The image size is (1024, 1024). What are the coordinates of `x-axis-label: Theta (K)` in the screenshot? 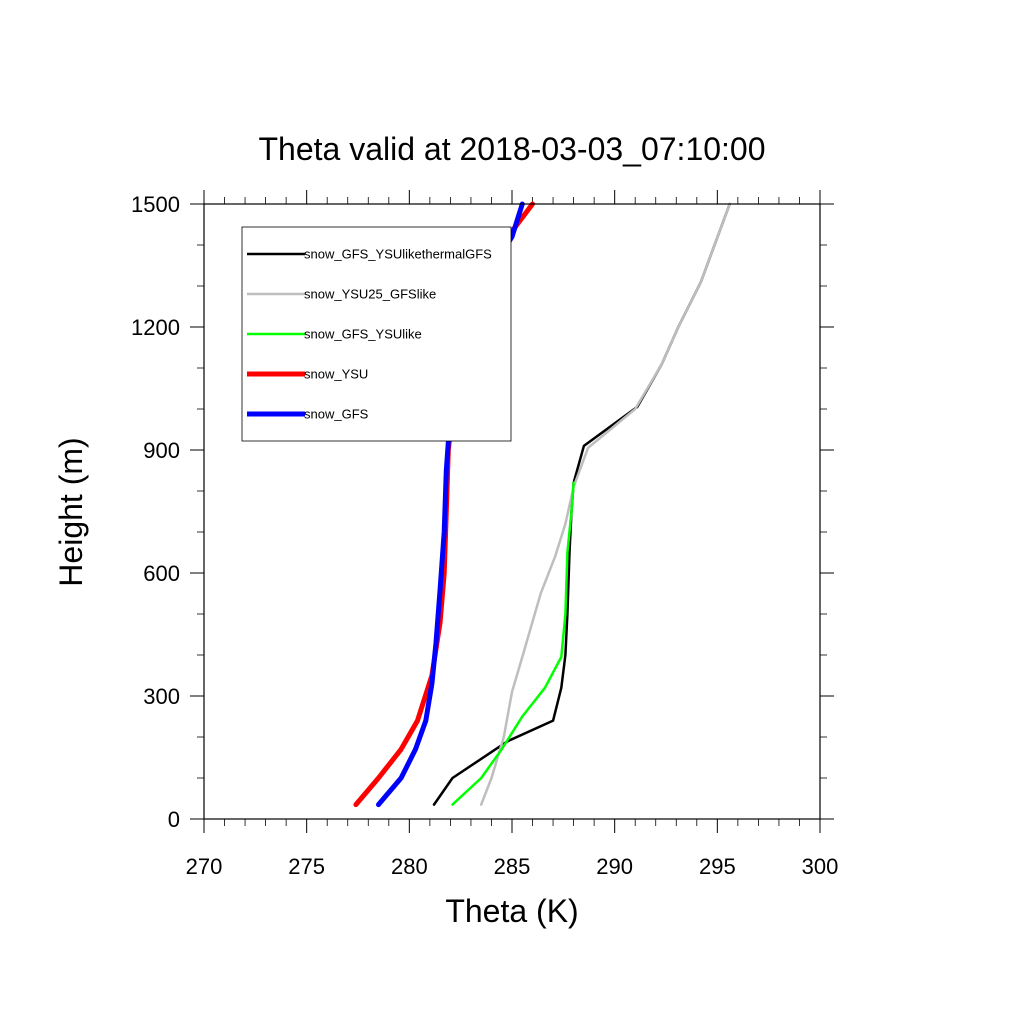 It's located at (511, 911).